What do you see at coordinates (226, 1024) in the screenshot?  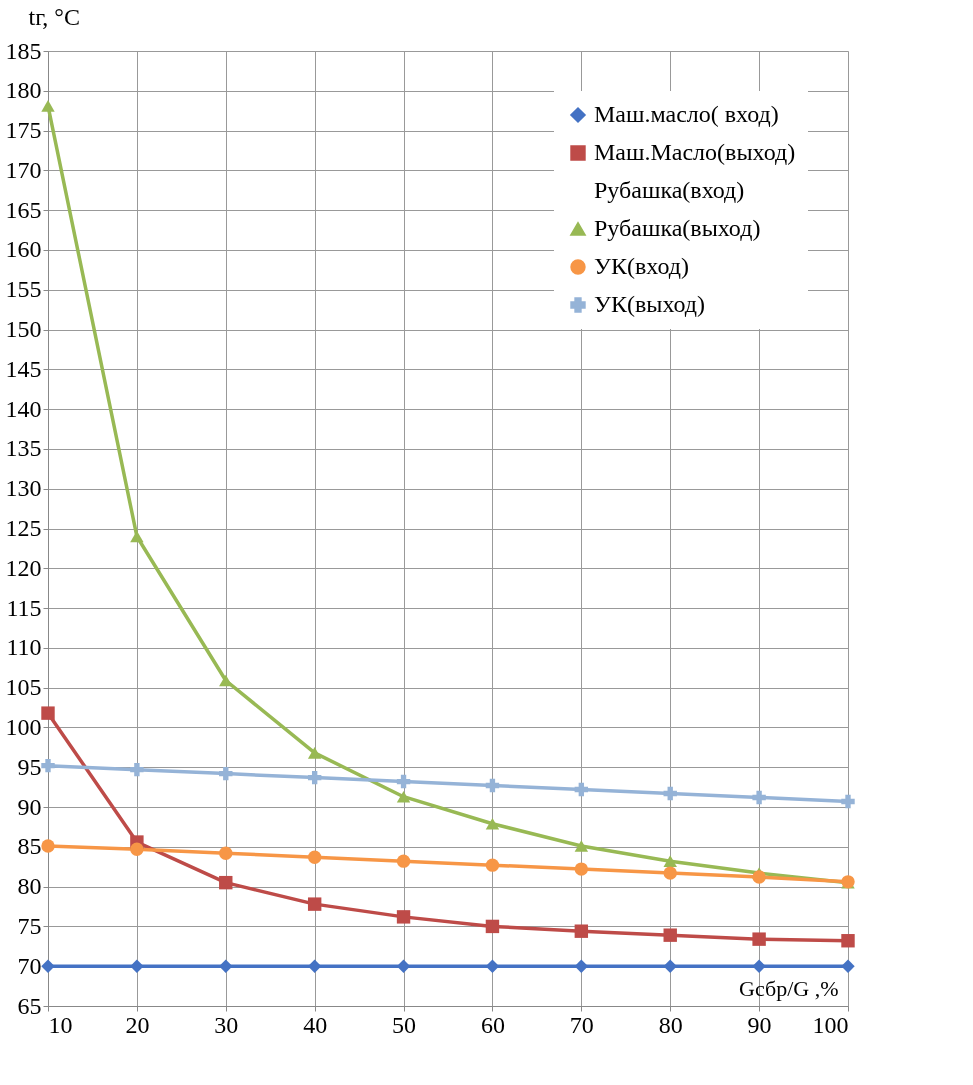 I see `x-tick-label: 30` at bounding box center [226, 1024].